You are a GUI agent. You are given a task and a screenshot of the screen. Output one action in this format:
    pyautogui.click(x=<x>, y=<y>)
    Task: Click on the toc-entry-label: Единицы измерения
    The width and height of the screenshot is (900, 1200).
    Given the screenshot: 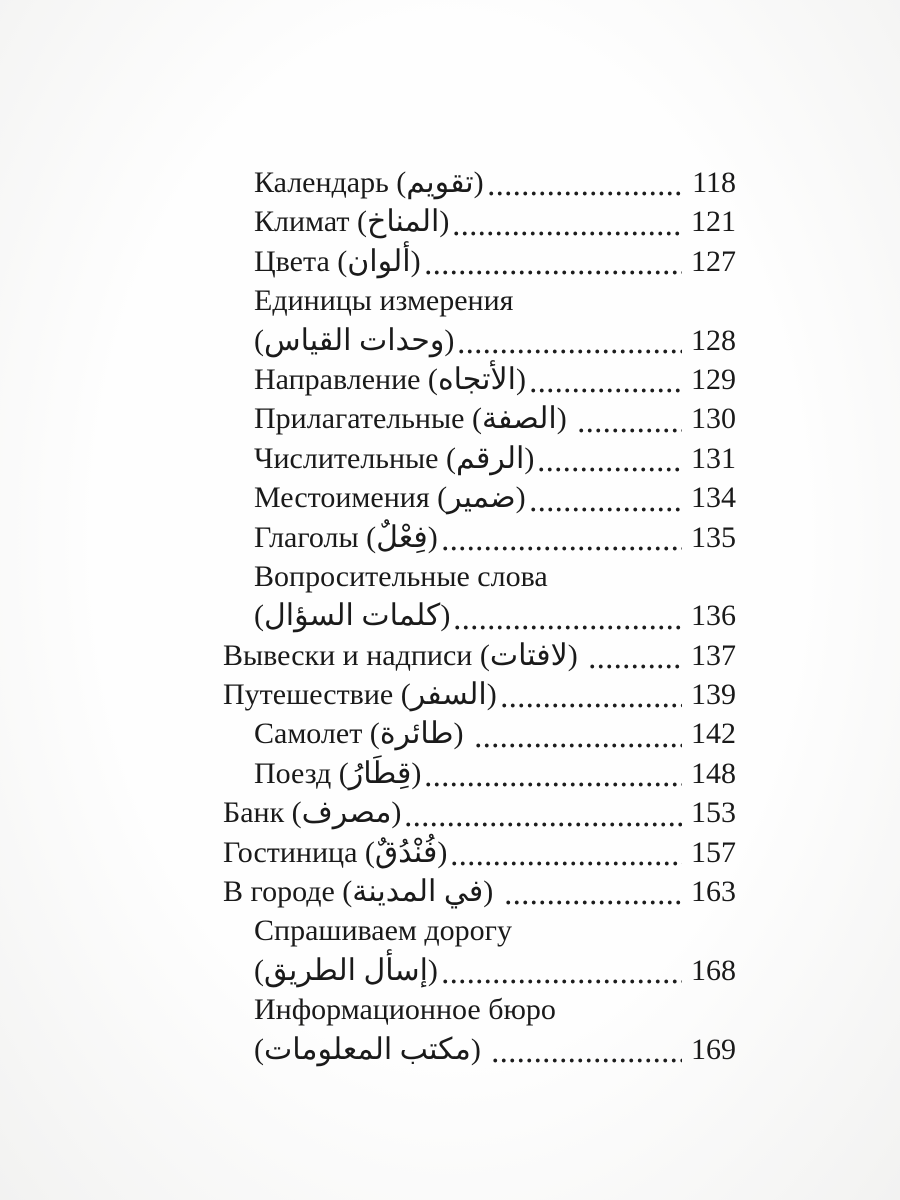 What is the action you would take?
    pyautogui.click(x=384, y=301)
    